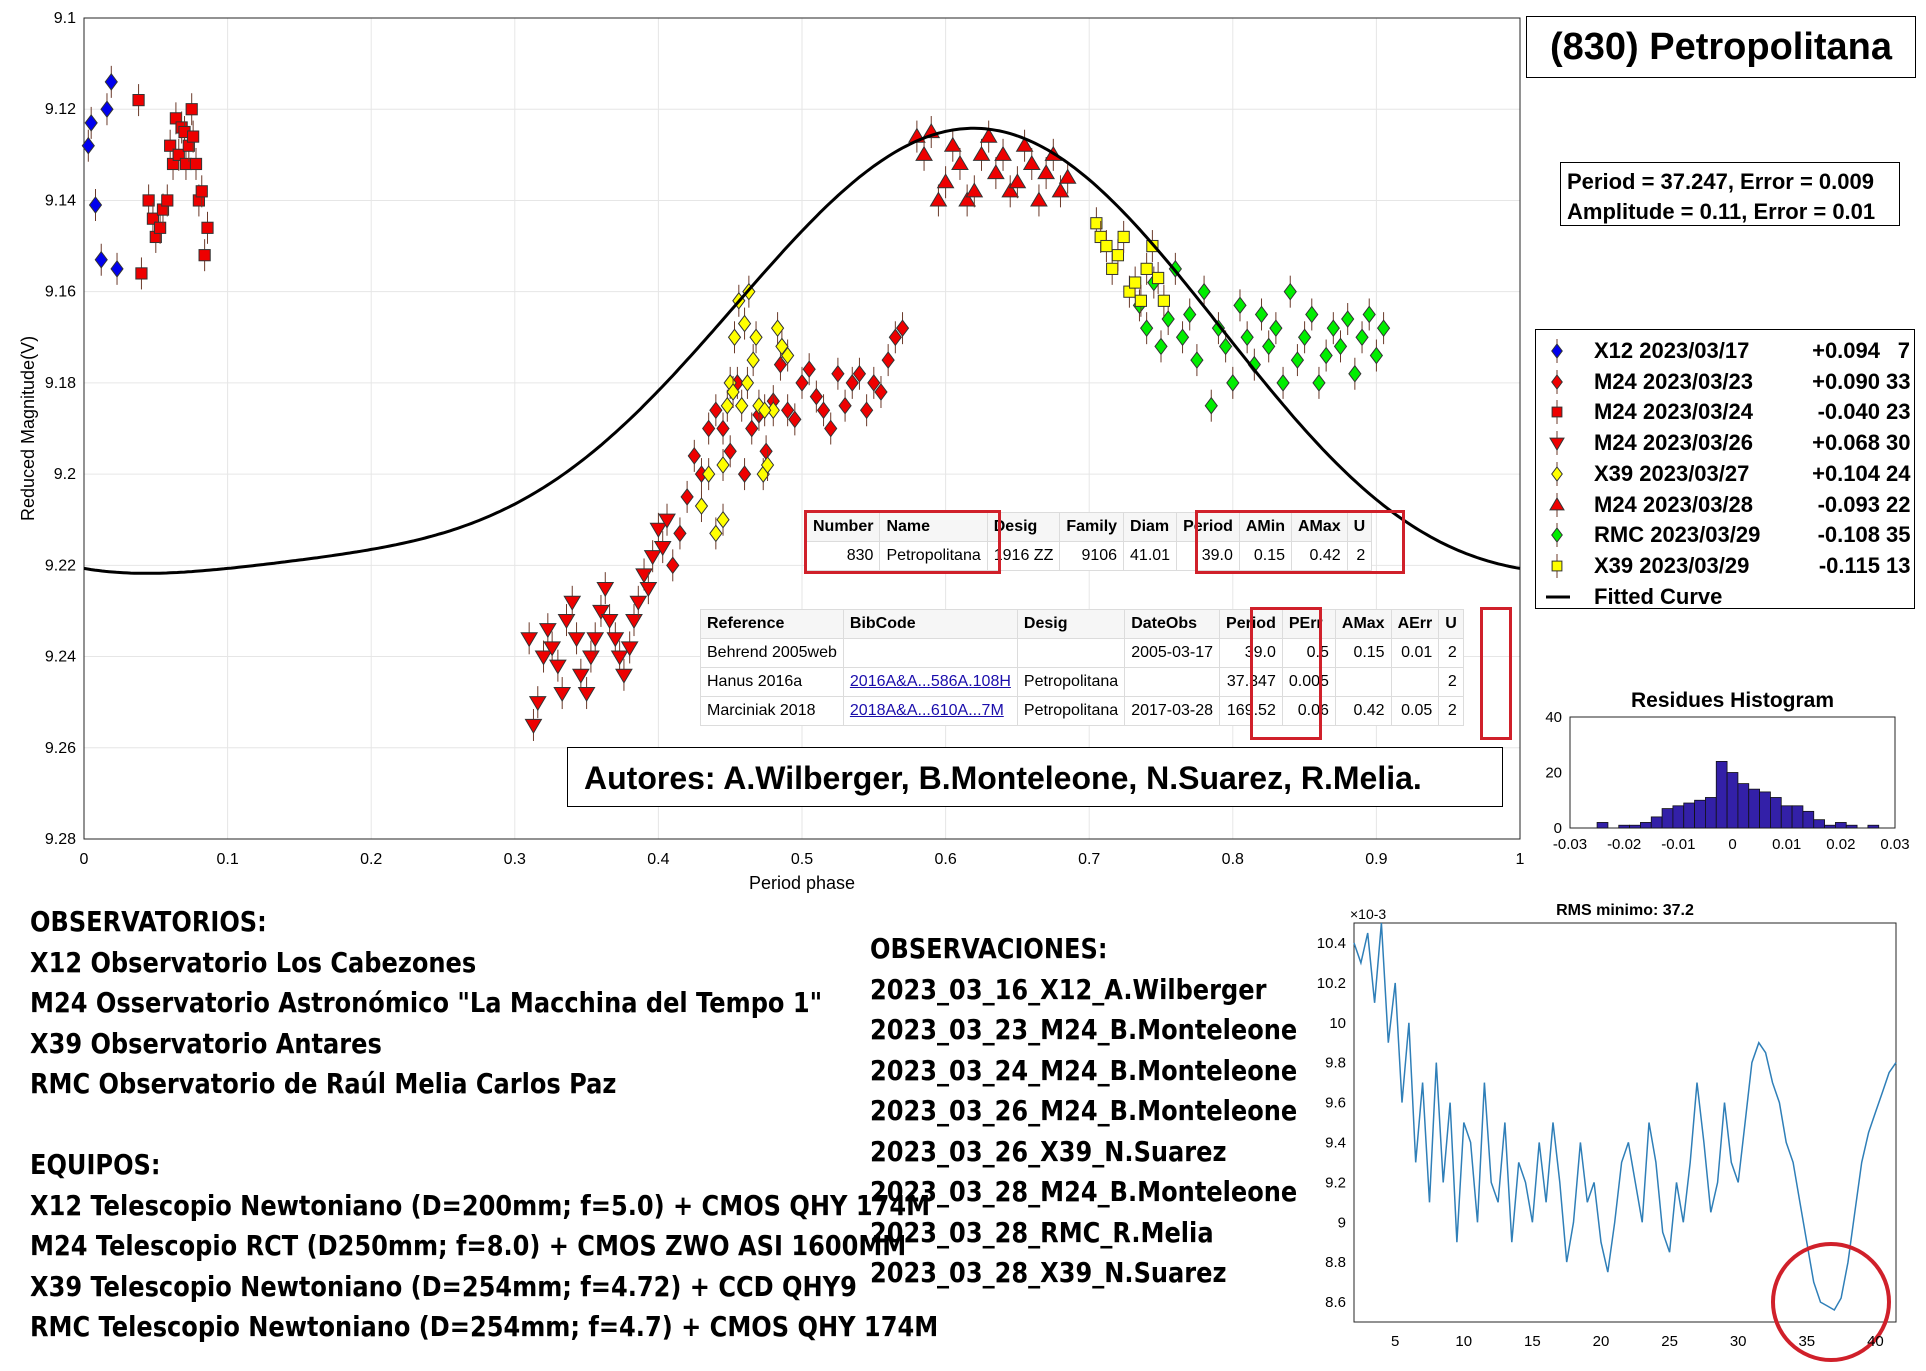 The width and height of the screenshot is (1926, 1371). Describe the element at coordinates (930, 624) in the screenshot. I see `table-header-cell: BibCode` at that location.